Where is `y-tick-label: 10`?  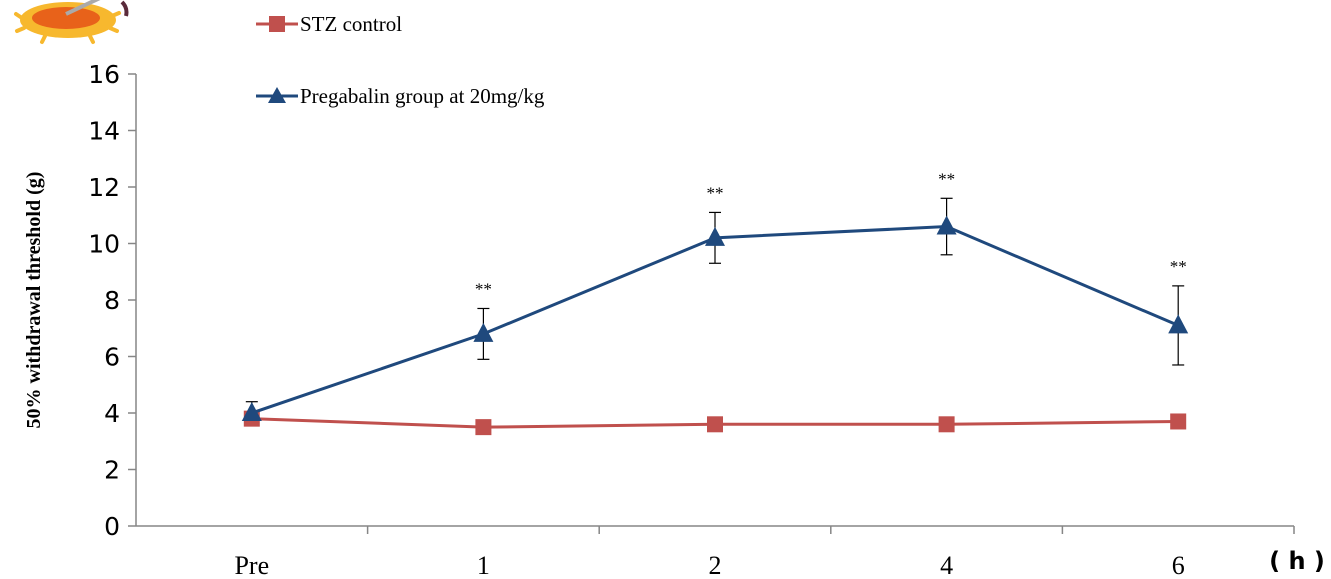 y-tick-label: 10 is located at coordinates (104, 244).